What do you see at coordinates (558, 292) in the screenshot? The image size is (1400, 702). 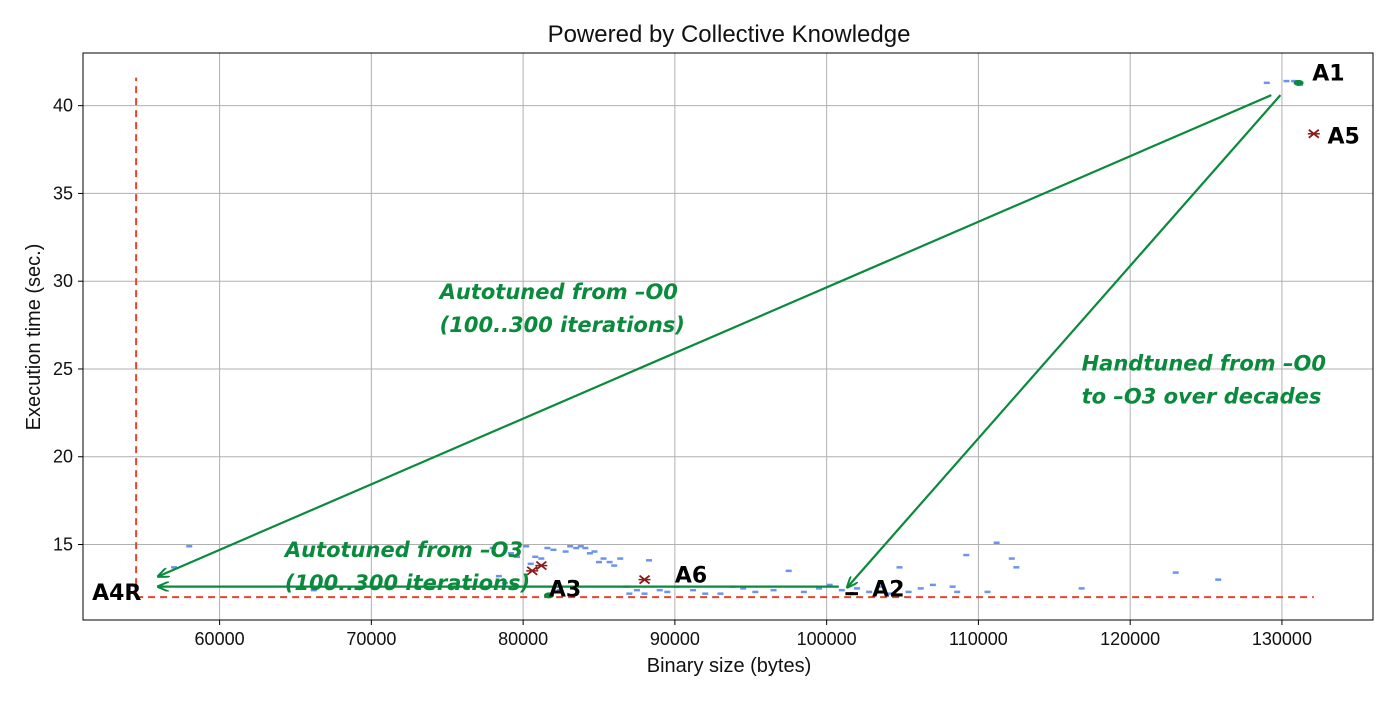 I see `annotation-line: Autotuned from –O0` at bounding box center [558, 292].